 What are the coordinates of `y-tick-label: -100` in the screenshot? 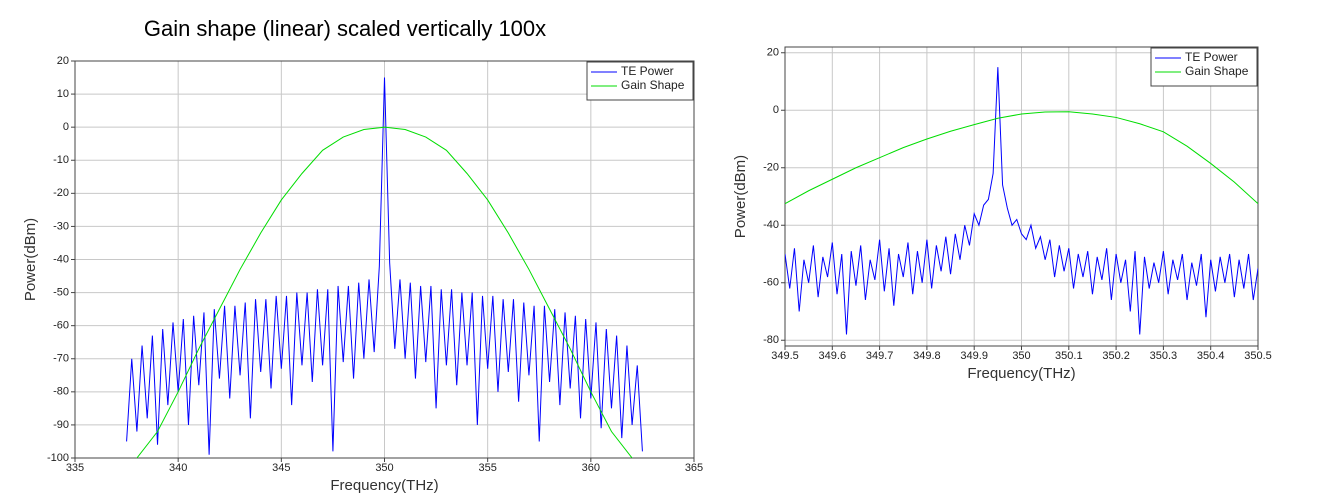 It's located at (58, 458).